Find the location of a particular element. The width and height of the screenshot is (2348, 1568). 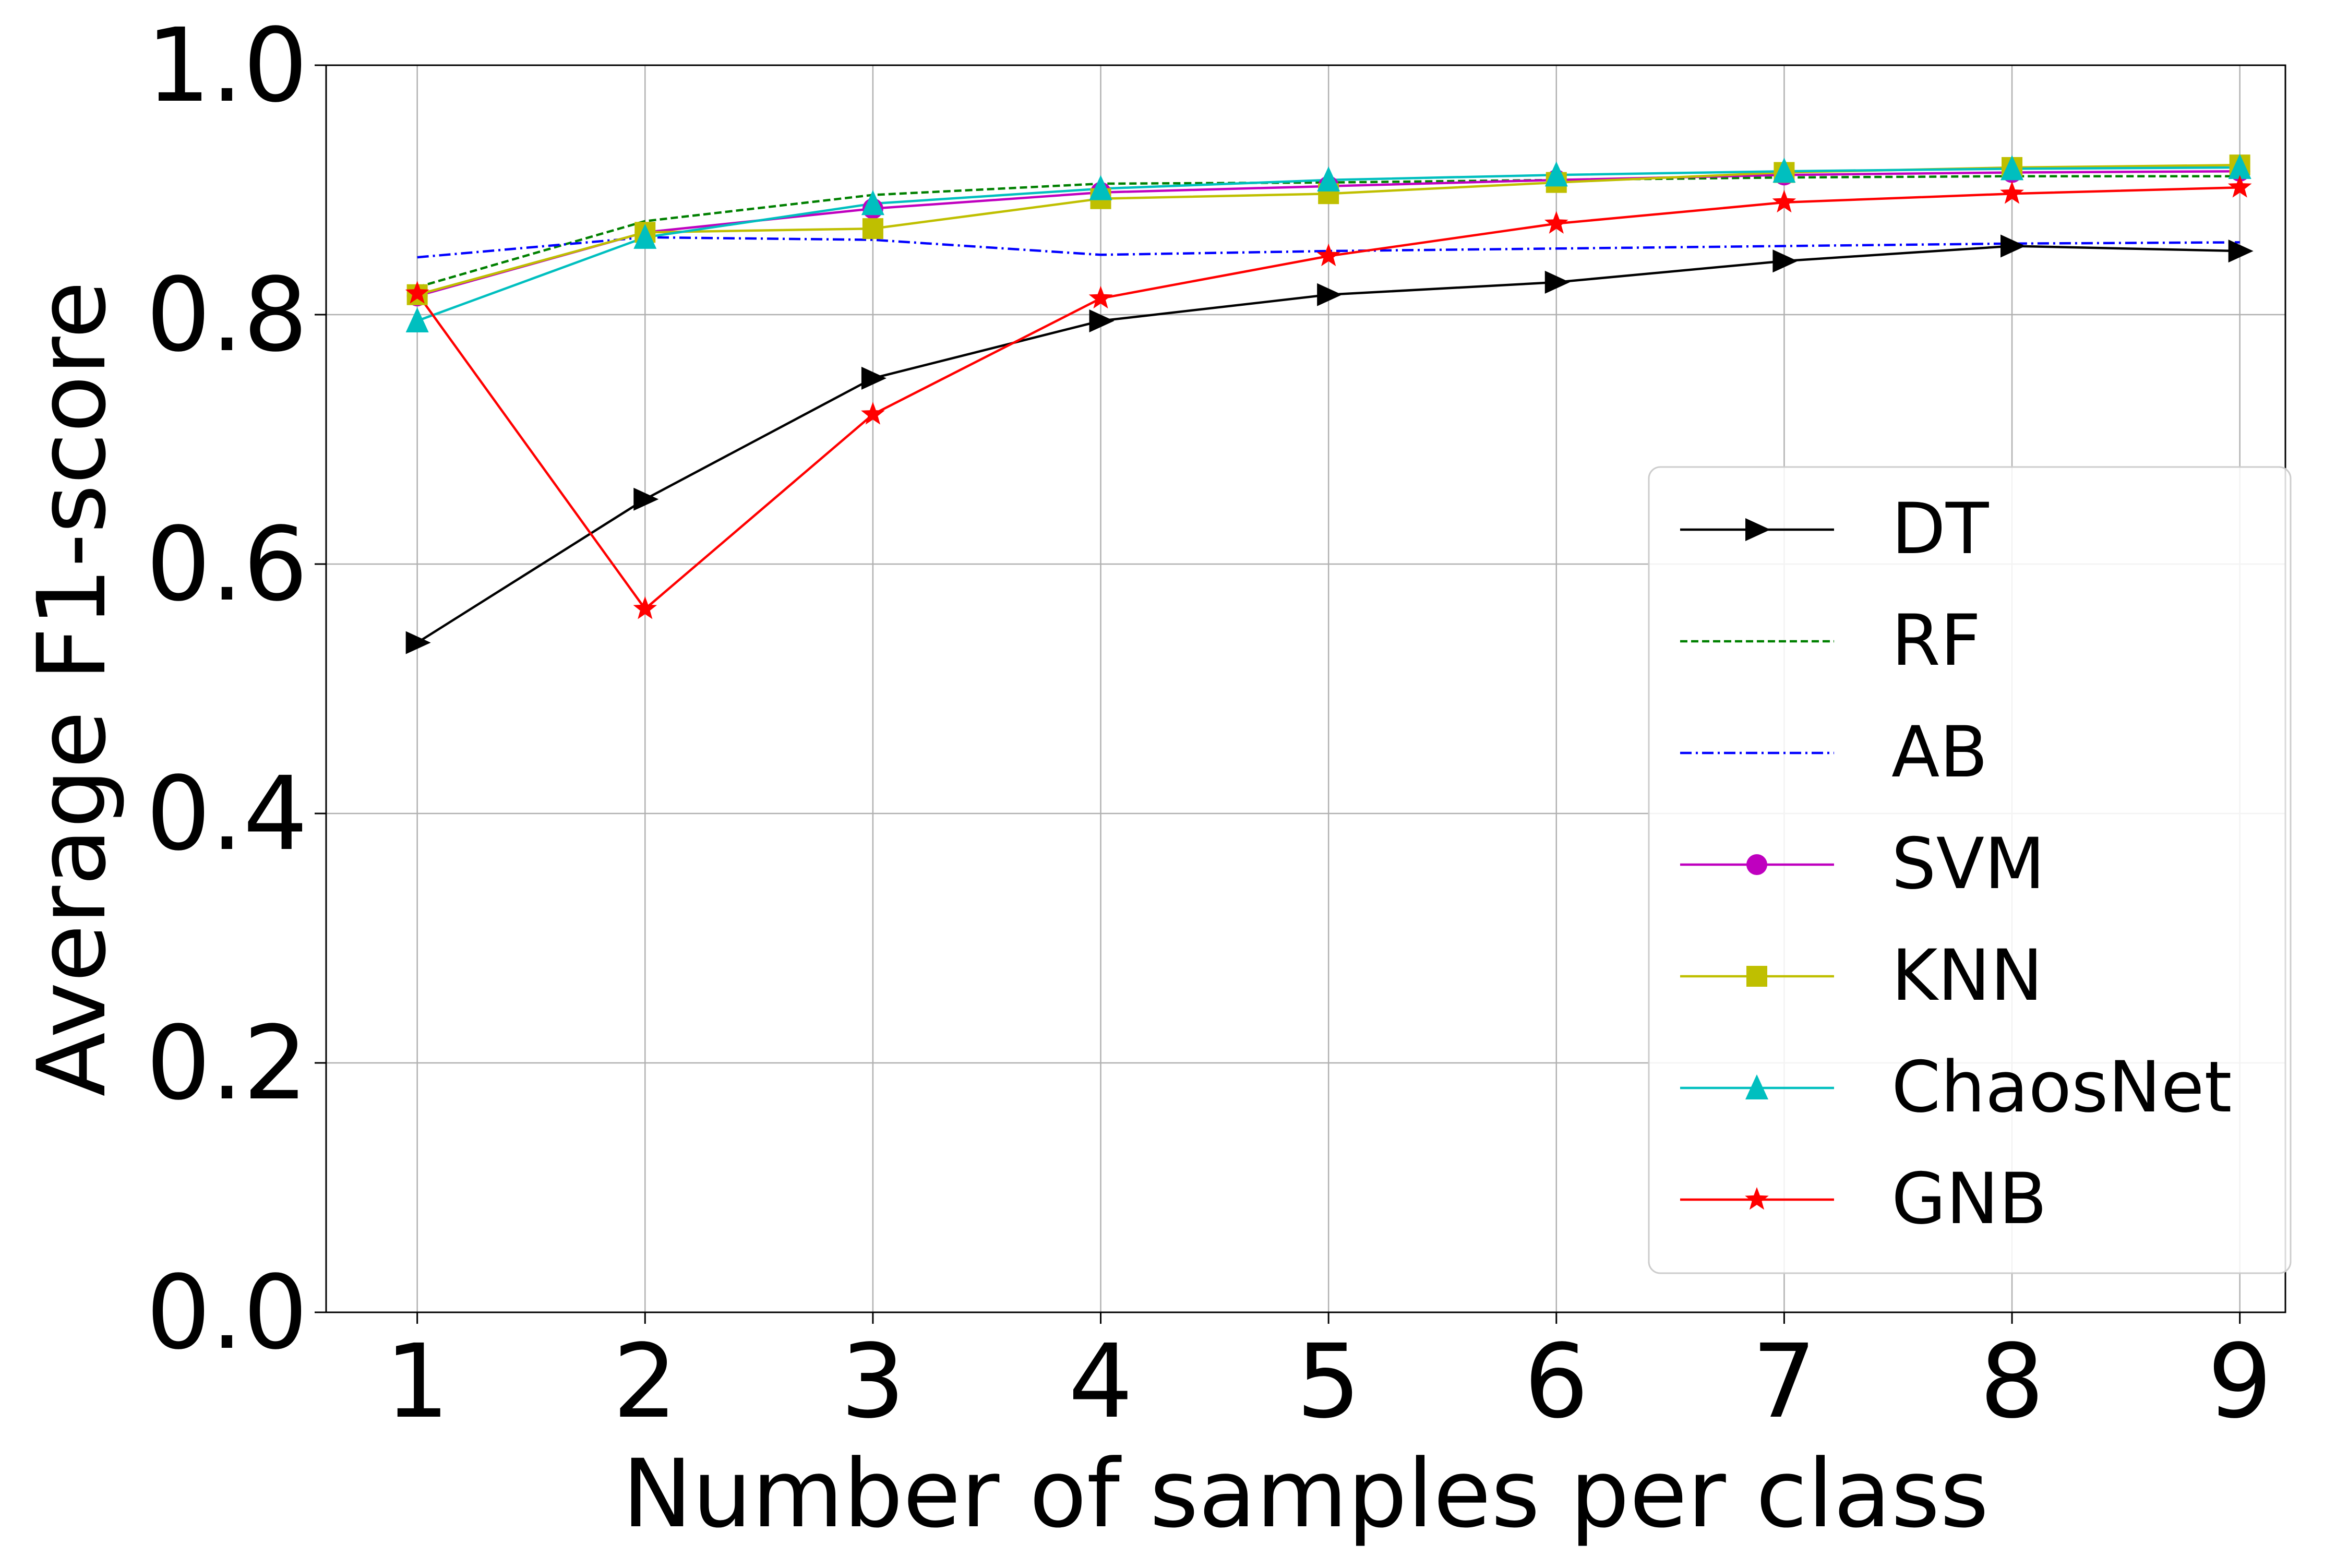

legend-marker-knn is located at coordinates (1756, 976).